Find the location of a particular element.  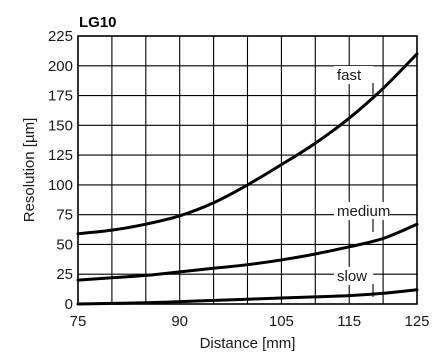

y-tick-label: 150 is located at coordinates (60, 125).